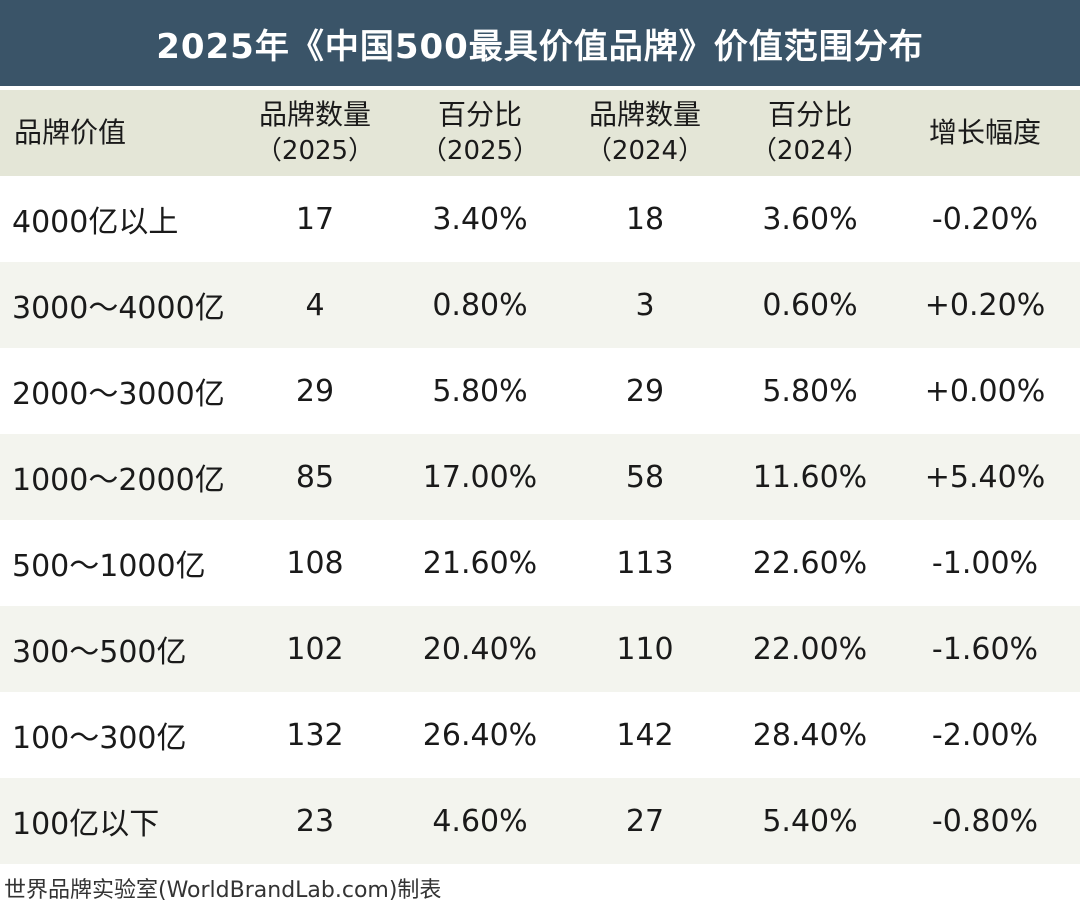  I want to click on cell-growth: -1.00%, so click(985, 563).